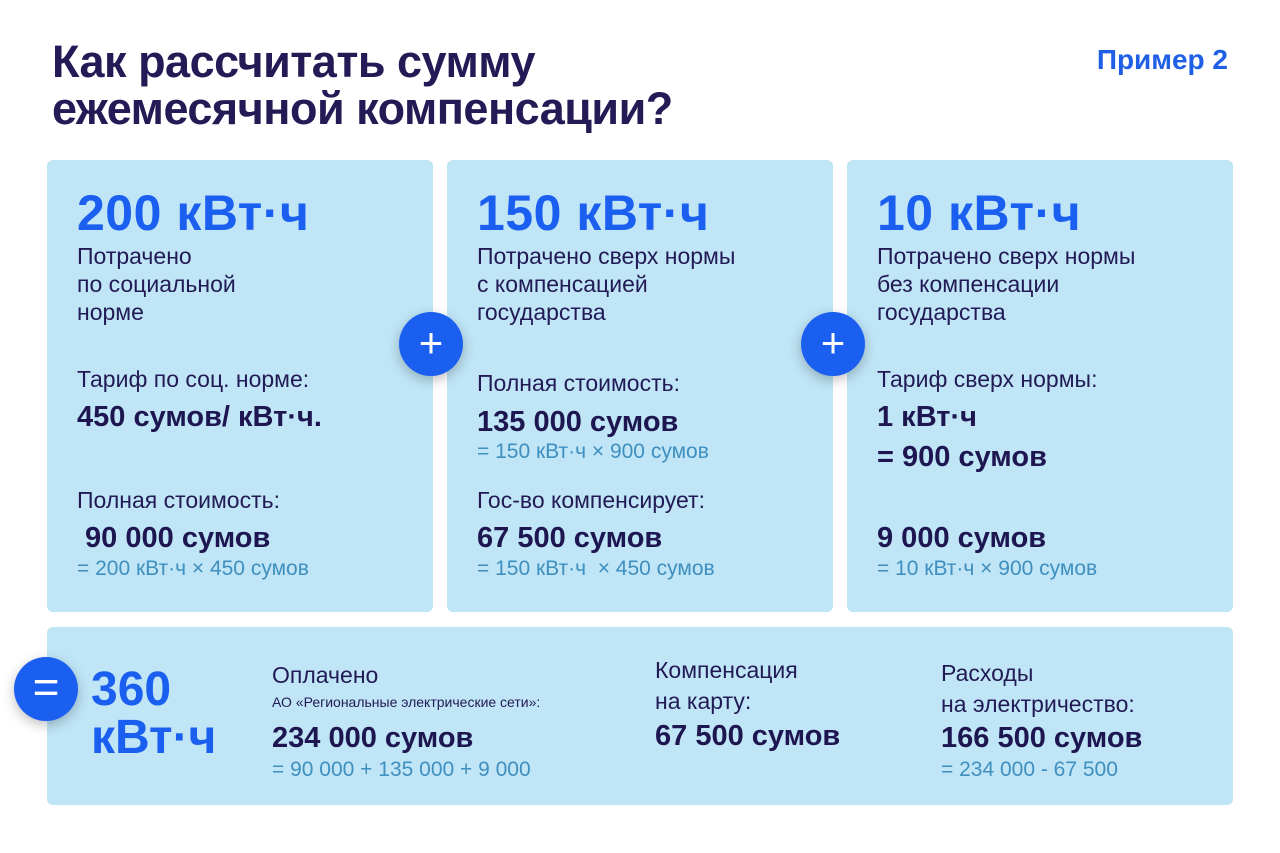 This screenshot has height=853, width=1280. Describe the element at coordinates (199, 417) in the screenshot. I see `tariff-value: 450 сумов/ кВт·ч.` at that location.